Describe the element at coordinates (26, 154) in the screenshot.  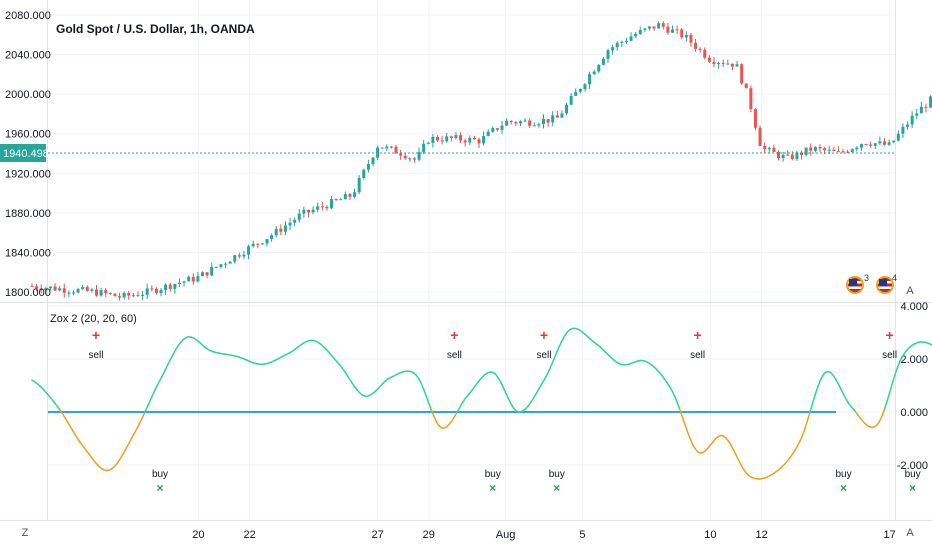
I see `current-price-label: 1940.498` at that location.